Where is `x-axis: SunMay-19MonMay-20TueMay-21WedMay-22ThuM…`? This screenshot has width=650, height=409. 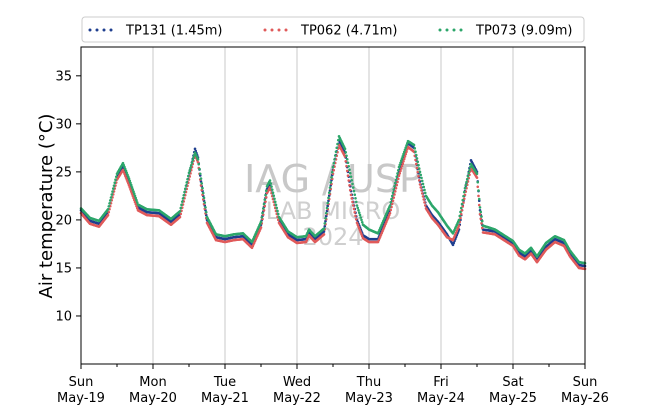
x-axis: SunMay-19MonMay-20TueMay-21WedMay-22ThuM… is located at coordinates (333, 385).